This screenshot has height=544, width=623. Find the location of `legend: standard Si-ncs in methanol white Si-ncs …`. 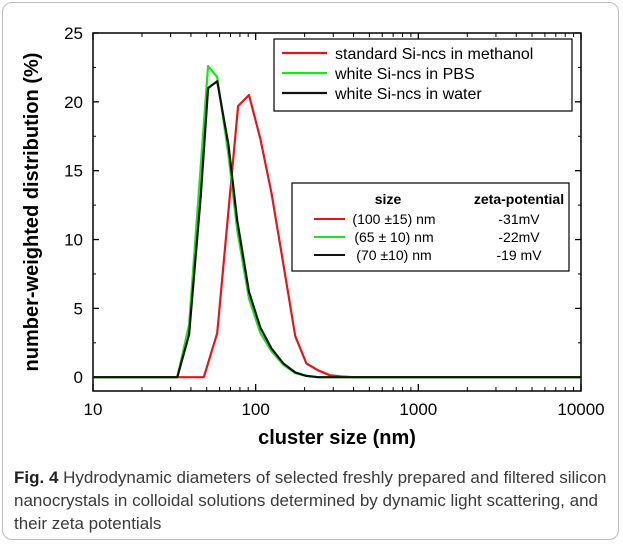

legend: standard Si-ncs in methanol white Si-ncs … is located at coordinates (423, 75).